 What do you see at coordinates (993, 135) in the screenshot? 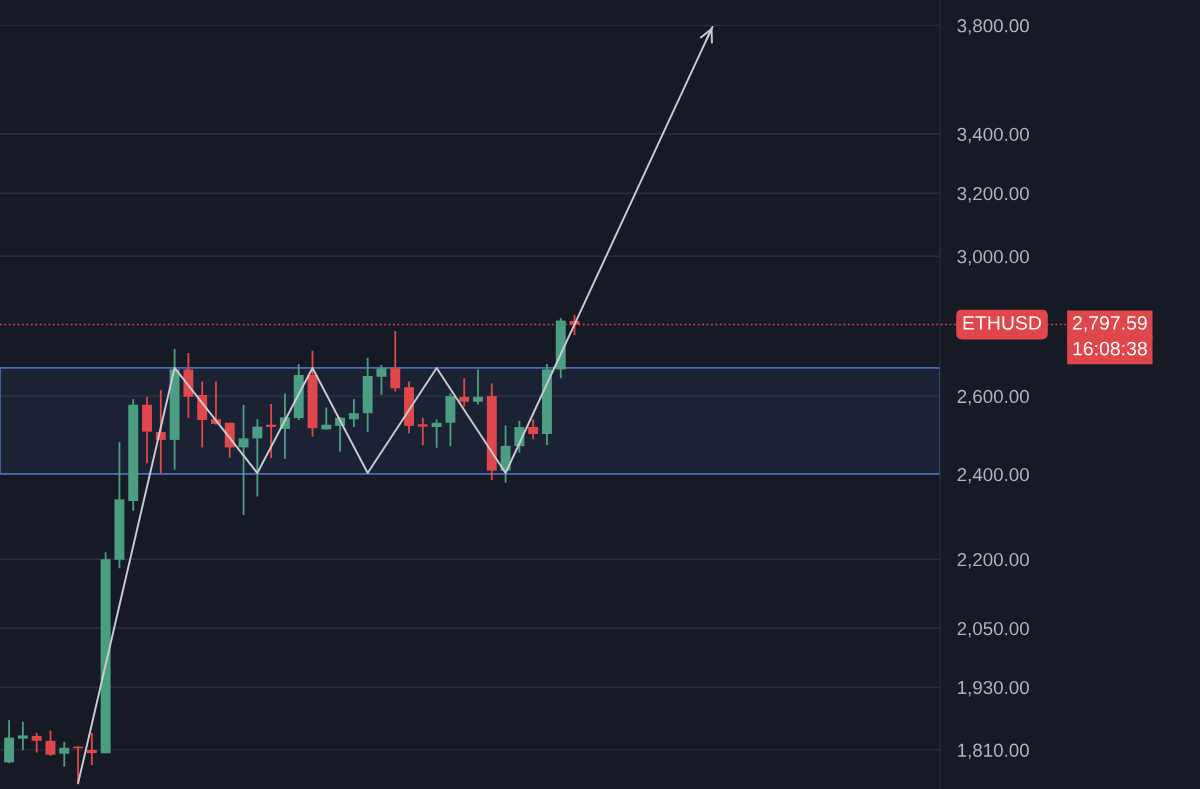
I see `y-tick-label: 3,400.00` at bounding box center [993, 135].